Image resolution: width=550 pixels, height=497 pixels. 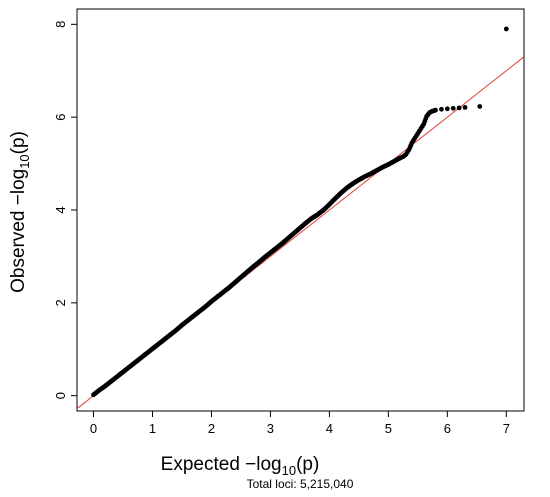 I want to click on x-tick-label: 7, so click(x=506, y=428).